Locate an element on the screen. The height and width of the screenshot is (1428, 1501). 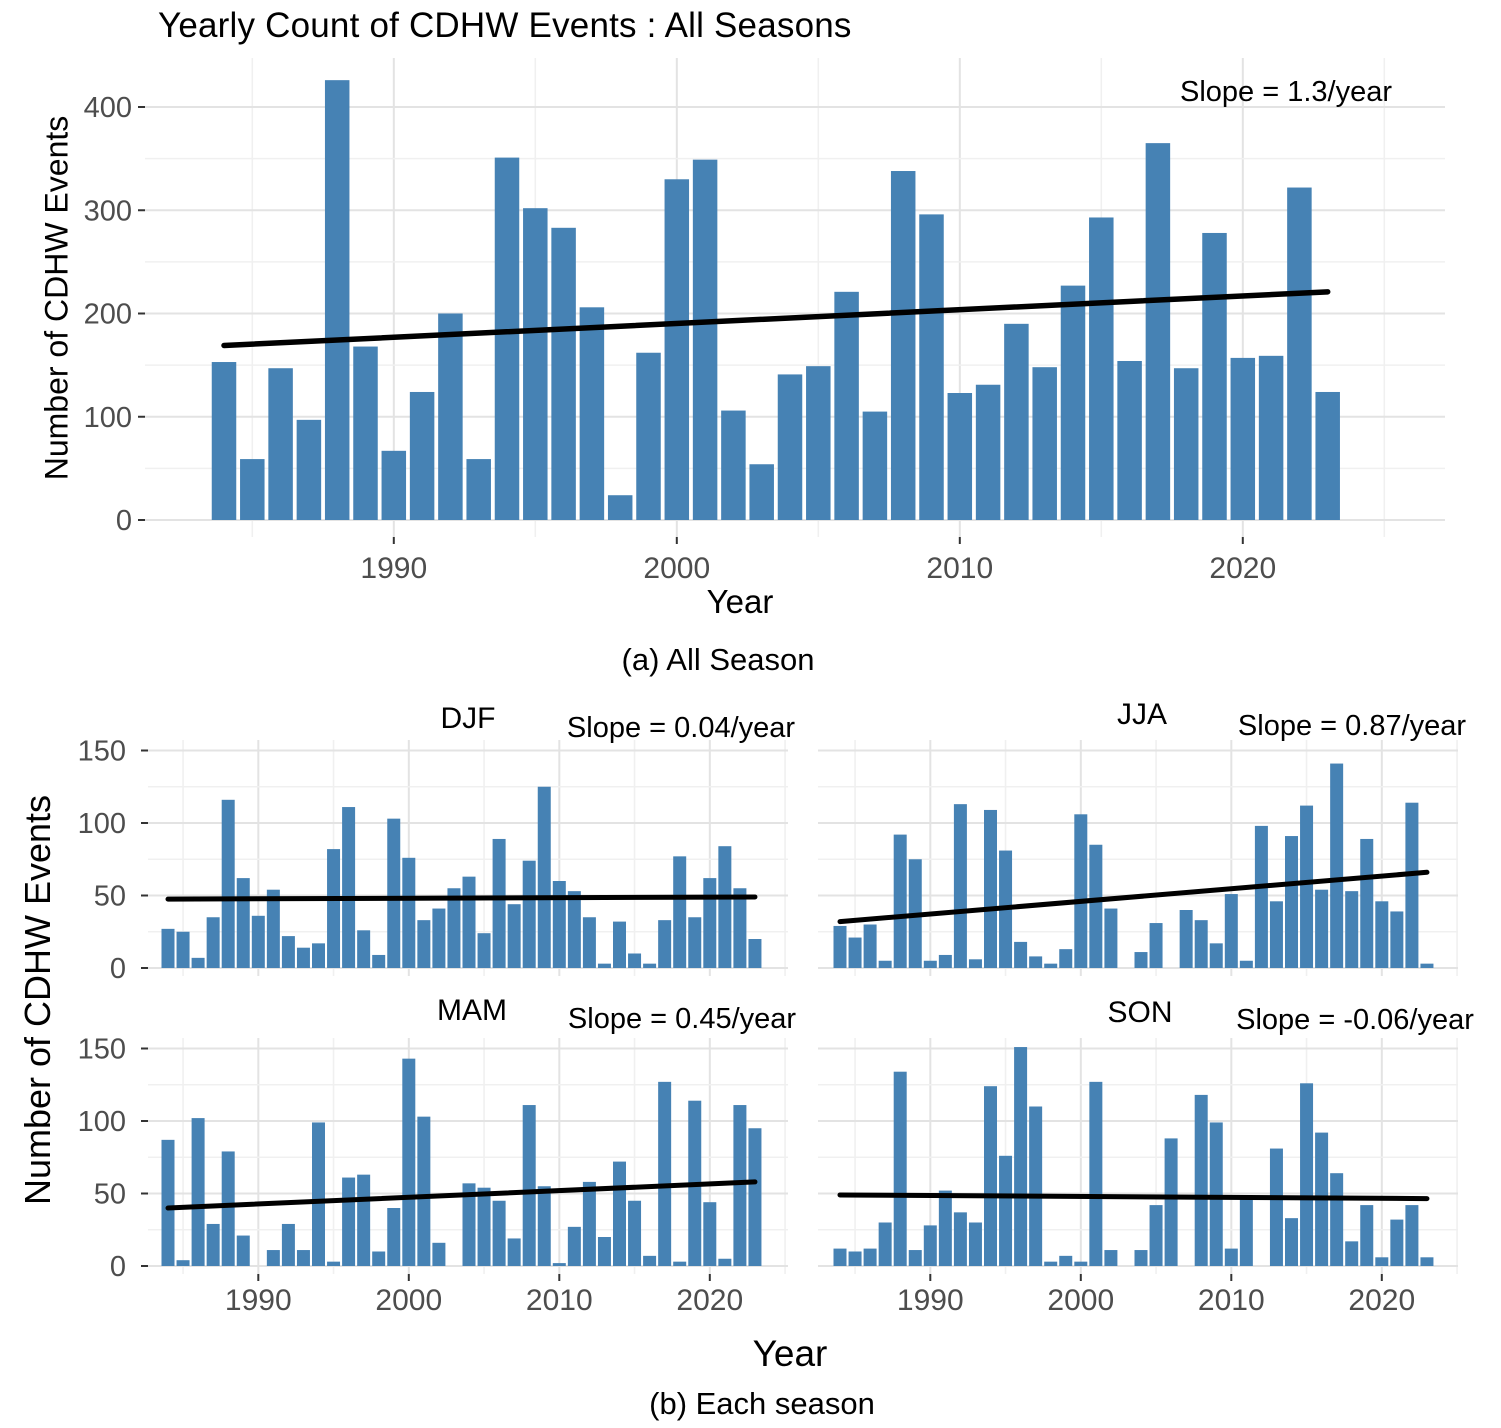
bar-son-1984 is located at coordinates (840, 1257).